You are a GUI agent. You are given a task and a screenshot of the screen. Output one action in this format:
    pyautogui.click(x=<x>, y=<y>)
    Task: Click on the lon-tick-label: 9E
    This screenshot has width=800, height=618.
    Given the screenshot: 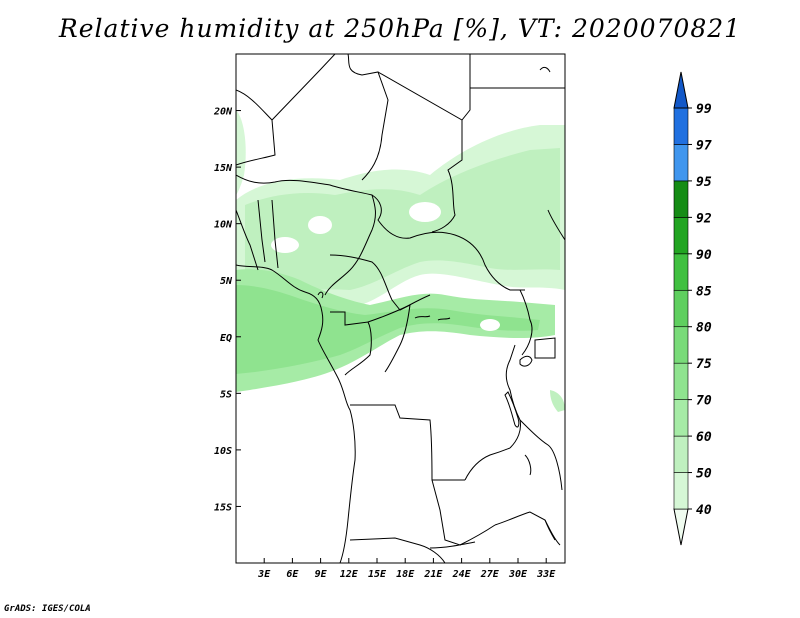 What is the action you would take?
    pyautogui.click(x=321, y=574)
    